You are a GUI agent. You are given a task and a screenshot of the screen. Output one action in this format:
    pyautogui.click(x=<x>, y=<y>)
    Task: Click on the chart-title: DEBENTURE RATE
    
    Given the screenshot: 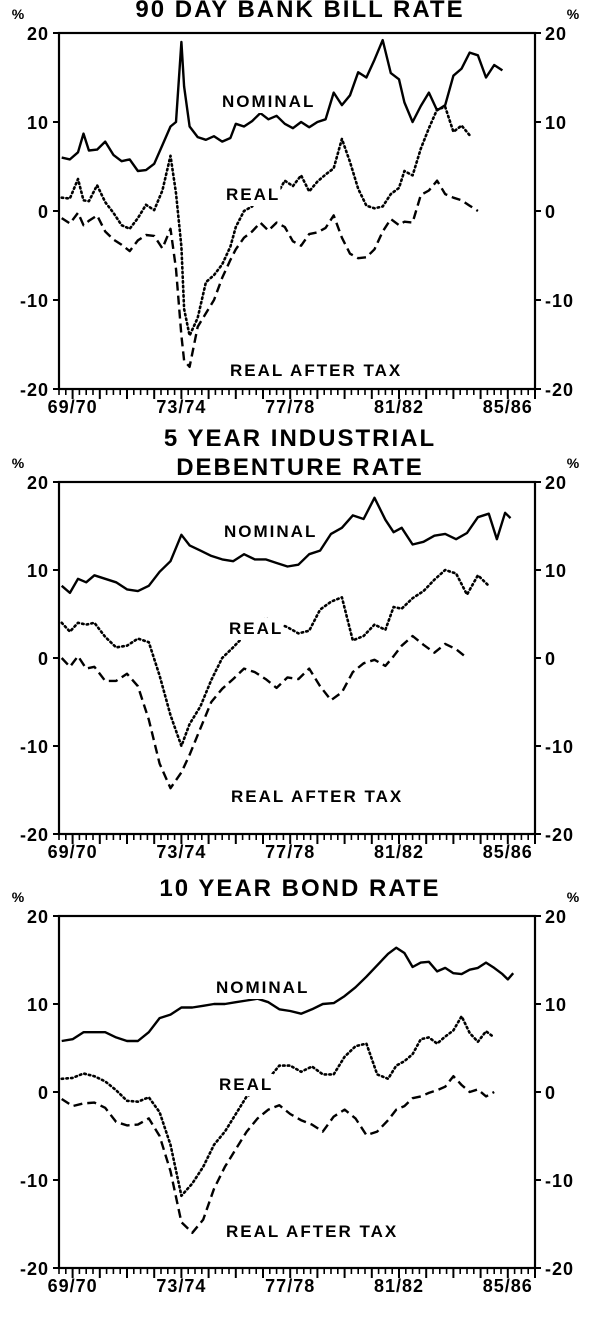 What is the action you would take?
    pyautogui.click(x=300, y=467)
    